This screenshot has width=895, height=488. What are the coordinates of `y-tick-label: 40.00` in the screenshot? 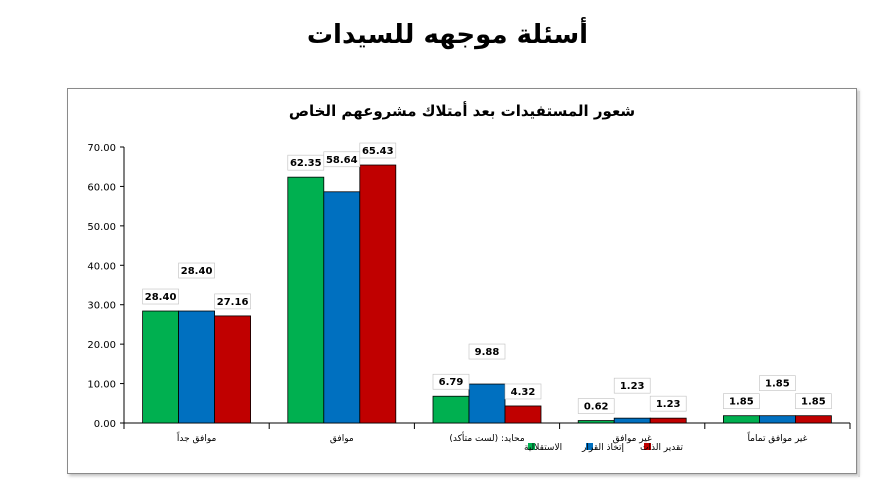 It's located at (101, 266).